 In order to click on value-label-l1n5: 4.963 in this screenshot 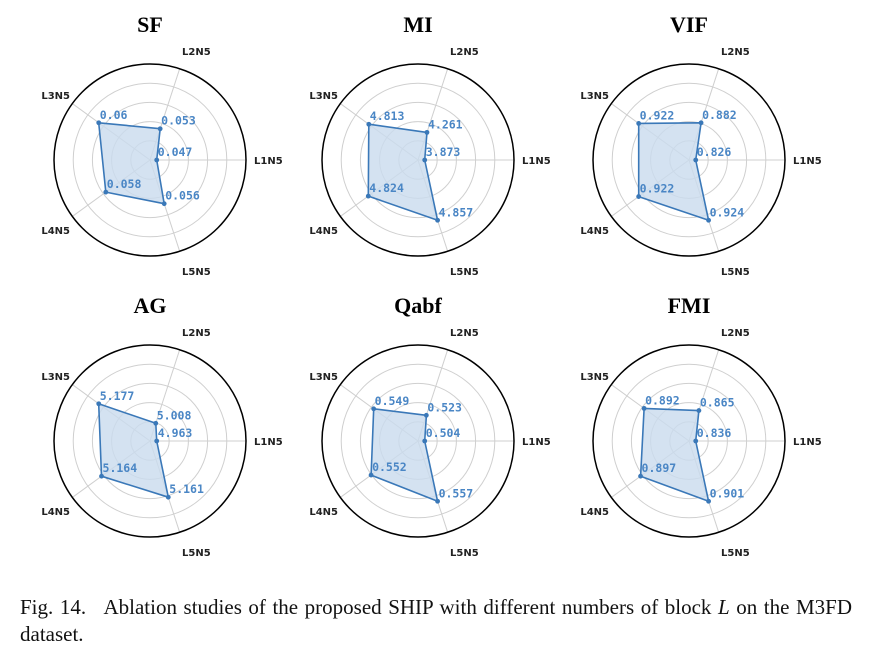, I will do `click(175, 433)`.